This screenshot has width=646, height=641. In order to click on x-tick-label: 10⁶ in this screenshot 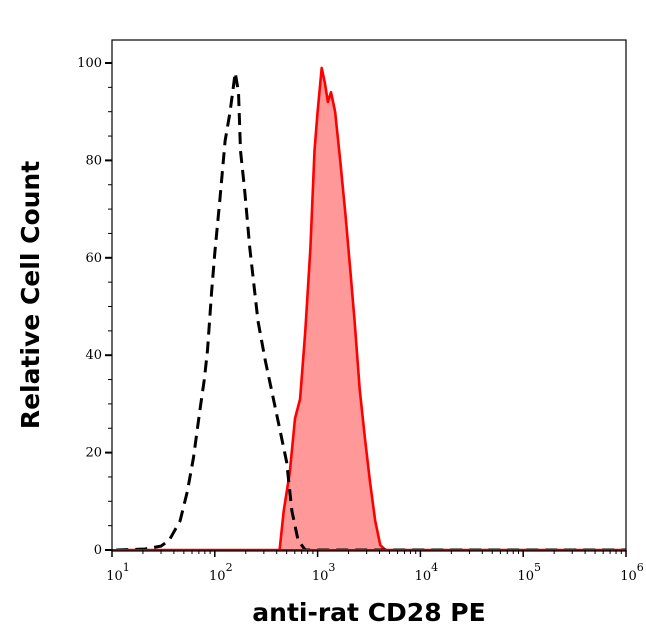, I will do `click(632, 572)`.